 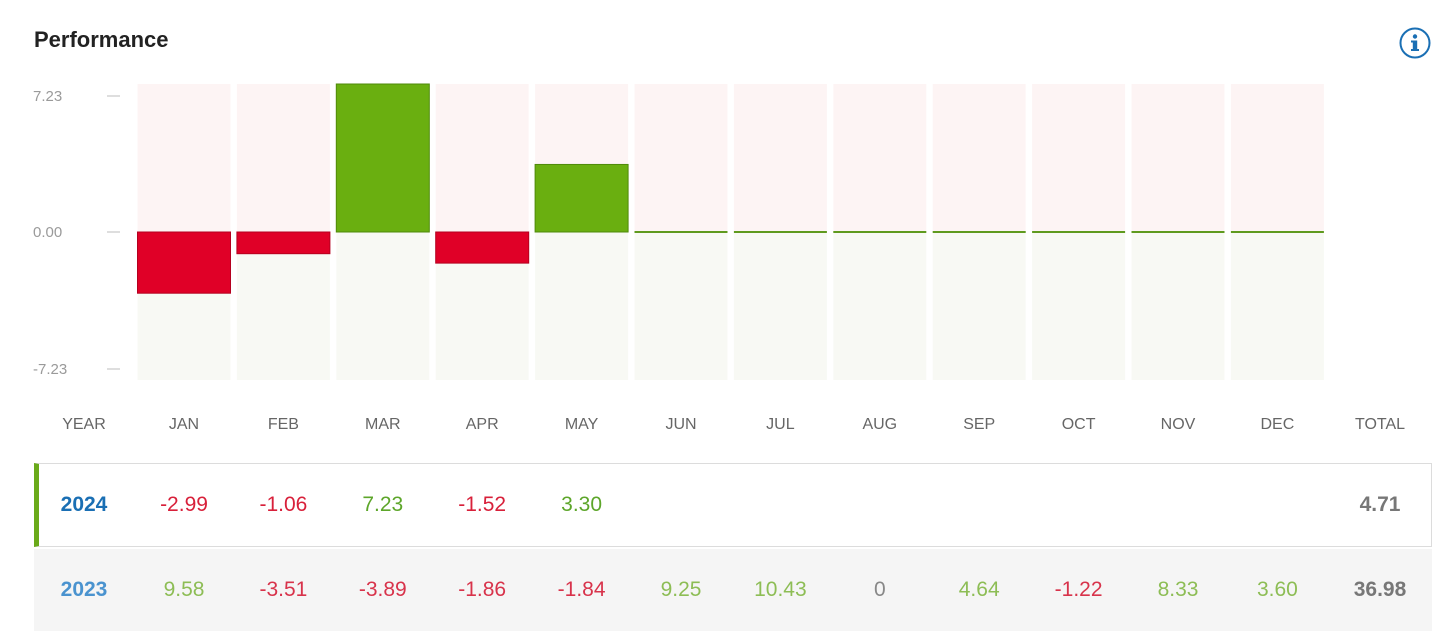 What do you see at coordinates (1178, 424) in the screenshot?
I see `column-header-nov: NOV` at bounding box center [1178, 424].